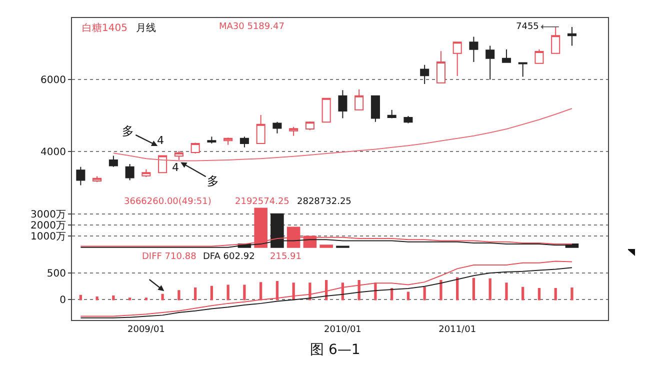  What do you see at coordinates (286, 257) in the screenshot?
I see `annotation: 215.91` at bounding box center [286, 257].